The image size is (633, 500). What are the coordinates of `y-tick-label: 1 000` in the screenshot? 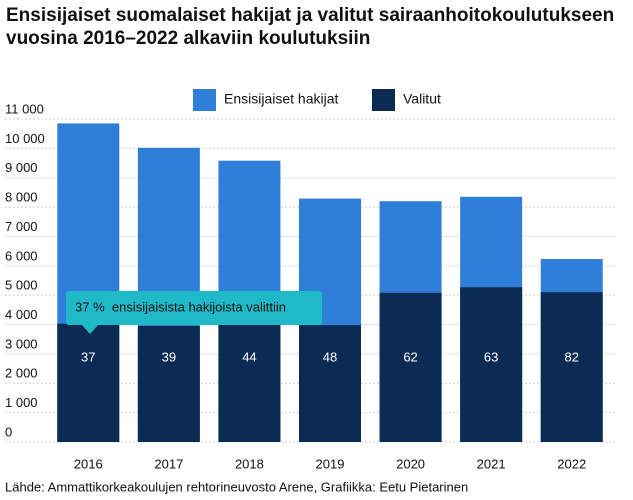 It's located at (21, 402).